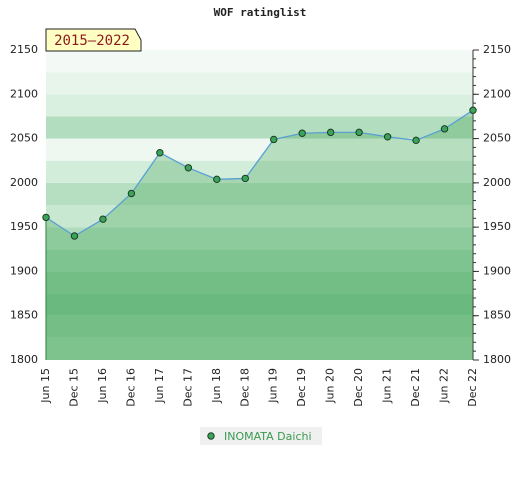 The width and height of the screenshot is (520, 480). What do you see at coordinates (273, 386) in the screenshot?
I see `x-tick-label: Jun 19` at bounding box center [273, 386].